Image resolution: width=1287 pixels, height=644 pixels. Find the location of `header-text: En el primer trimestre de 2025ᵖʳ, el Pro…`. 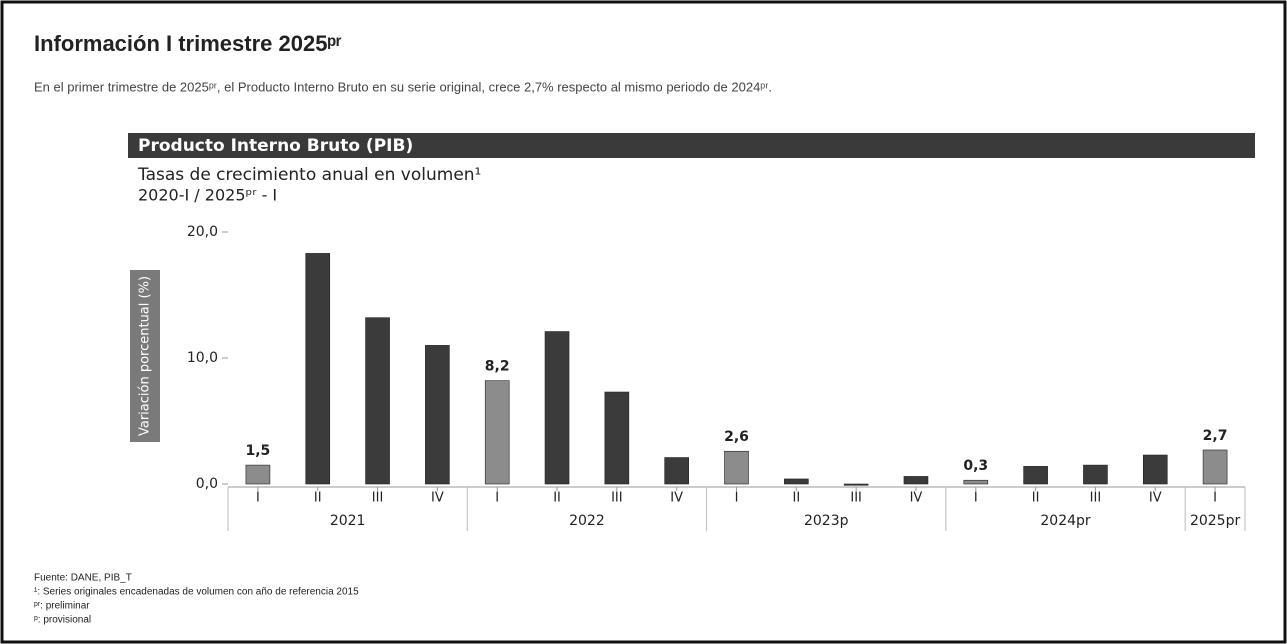

header-text: En el primer trimestre de 2025ᵖʳ, el Pro… is located at coordinates (403, 86).